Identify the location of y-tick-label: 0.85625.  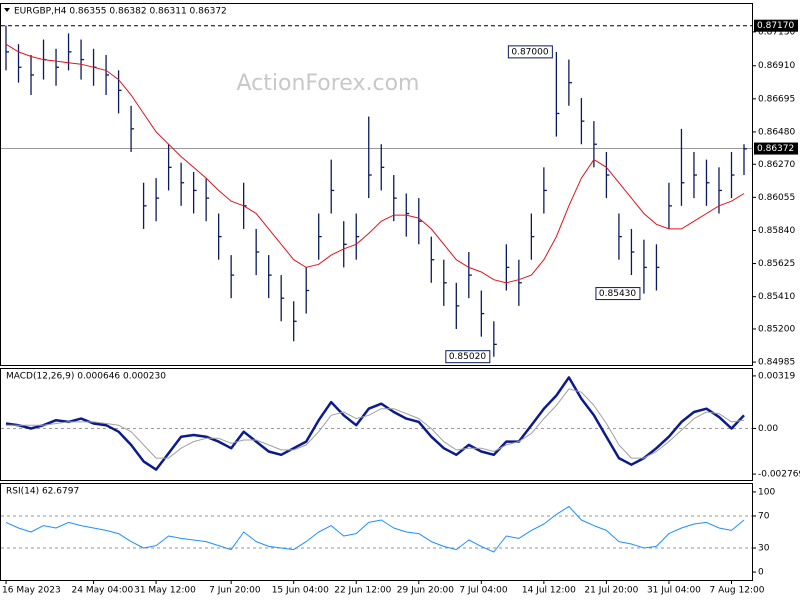
(776, 264).